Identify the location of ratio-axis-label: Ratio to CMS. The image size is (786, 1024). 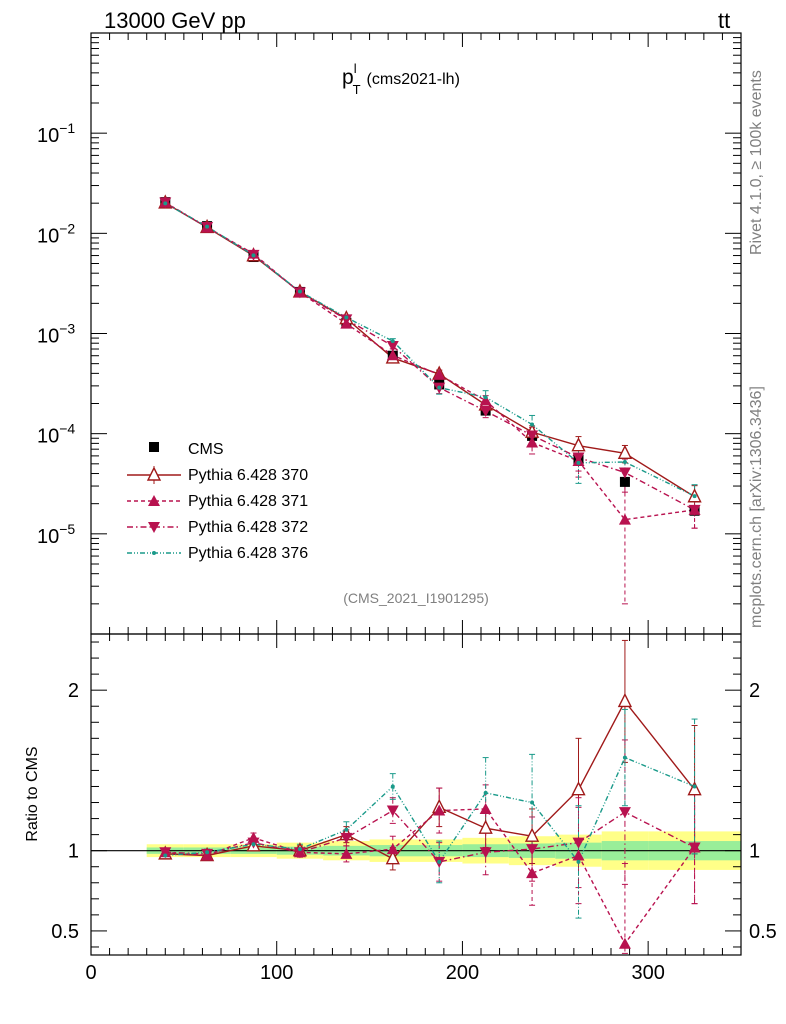
(32, 793).